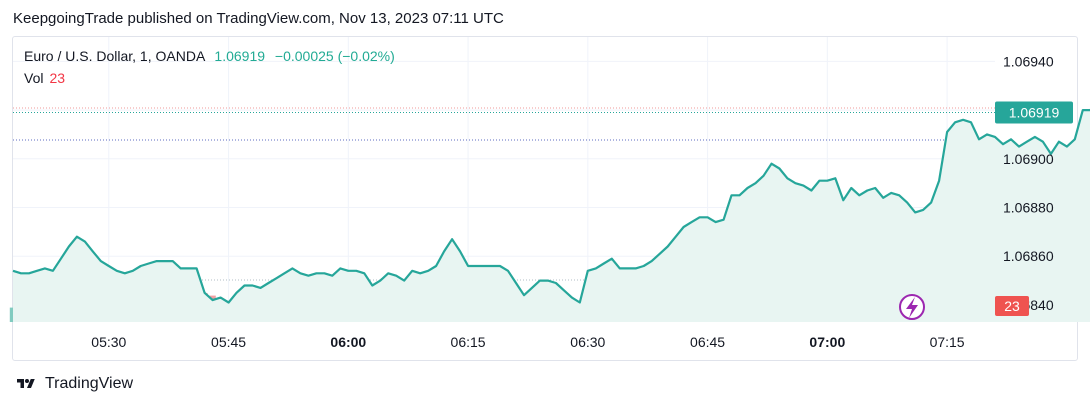 This screenshot has width=1090, height=407. I want to click on last-price-badge, so click(1034, 112).